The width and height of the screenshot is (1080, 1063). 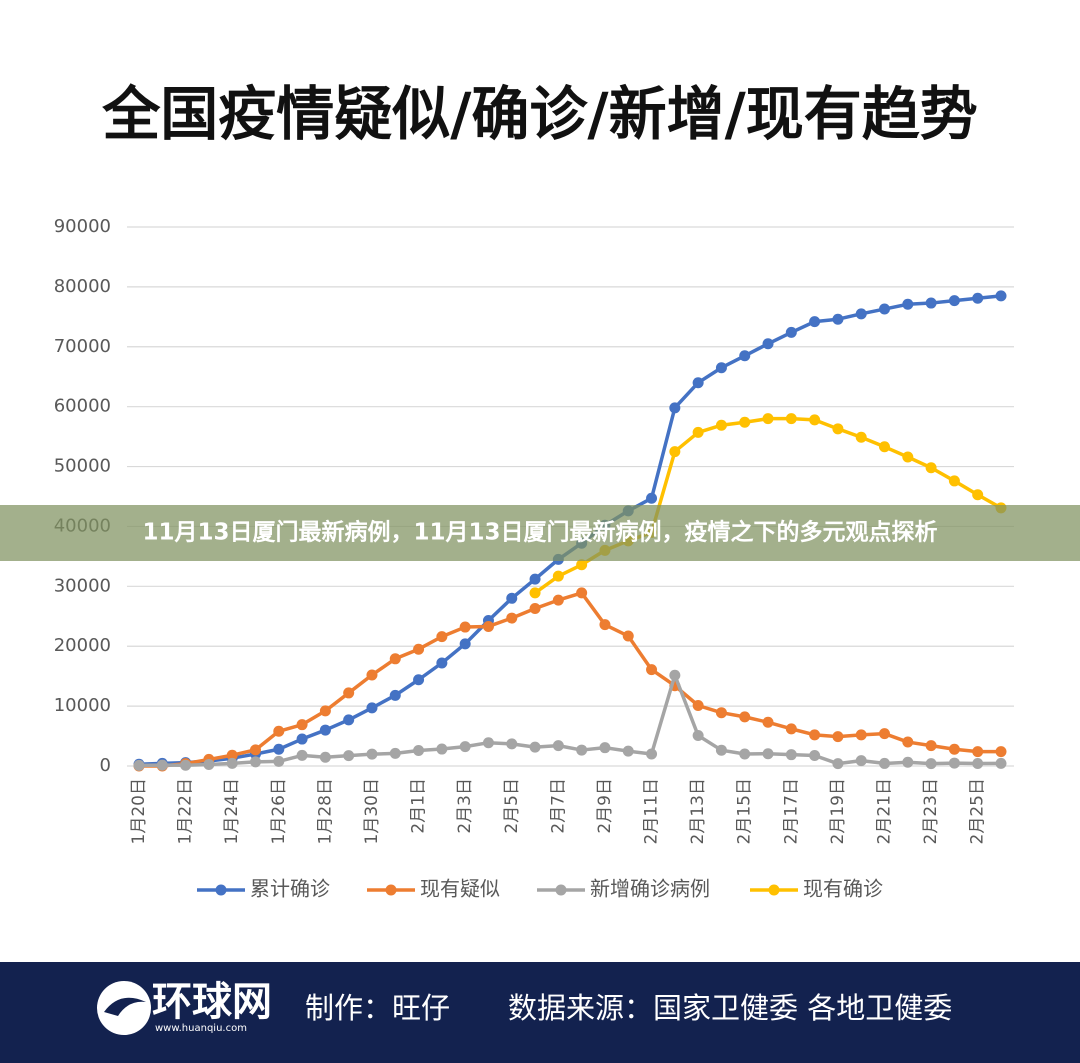 What do you see at coordinates (372, 811) in the screenshot?
I see `x-tick-label: 1月30日` at bounding box center [372, 811].